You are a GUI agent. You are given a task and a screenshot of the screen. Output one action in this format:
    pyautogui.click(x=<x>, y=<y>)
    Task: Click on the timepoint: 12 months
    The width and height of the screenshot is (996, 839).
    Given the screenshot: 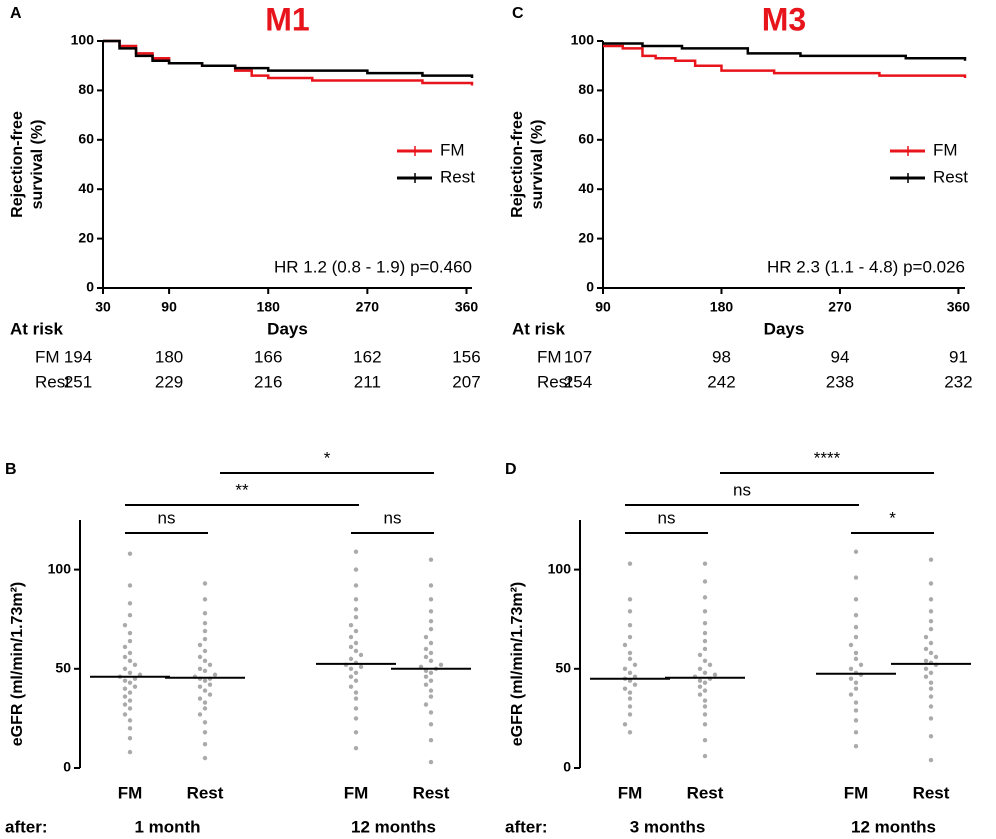 What is the action you would take?
    pyautogui.click(x=393, y=826)
    